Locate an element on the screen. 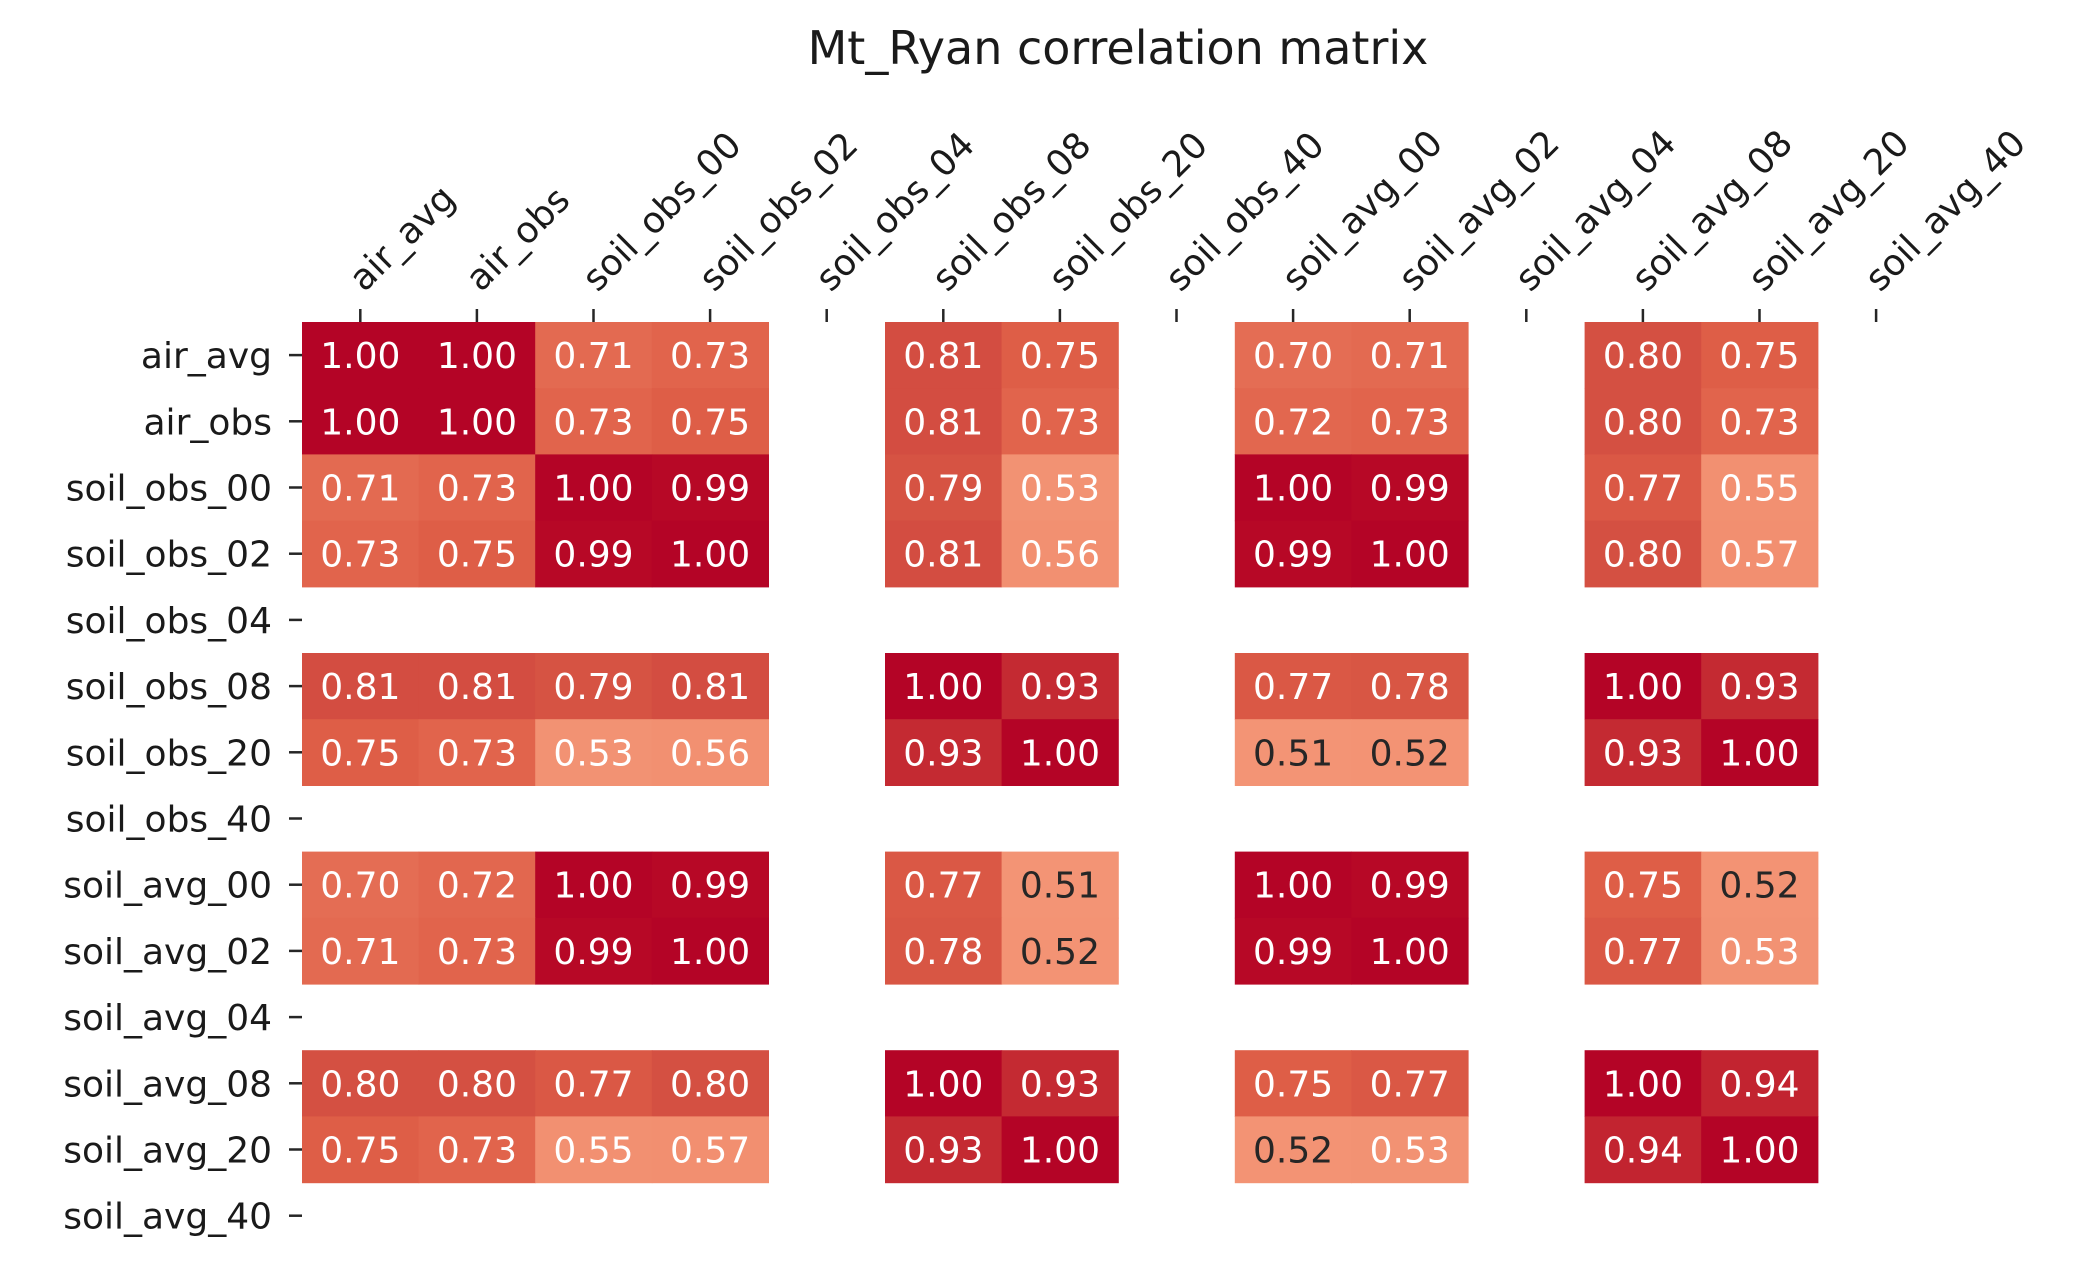 Image resolution: width=2099 pixels, height=1275 pixels. column-tick-label: air_avg is located at coordinates (403, 239).